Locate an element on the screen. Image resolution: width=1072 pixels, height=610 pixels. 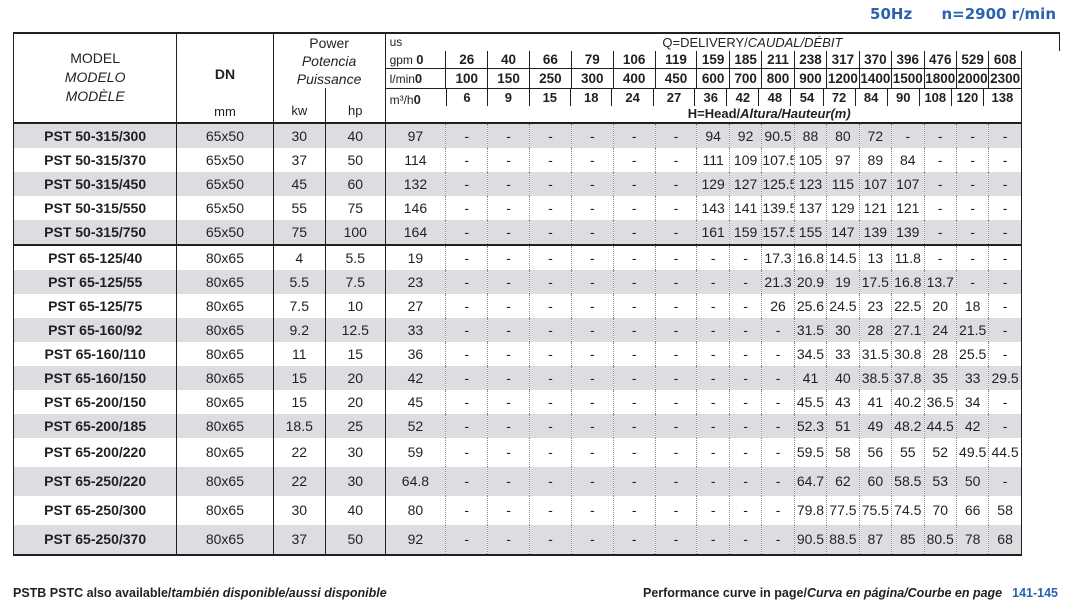
hp-cell: 25 is located at coordinates (355, 425).